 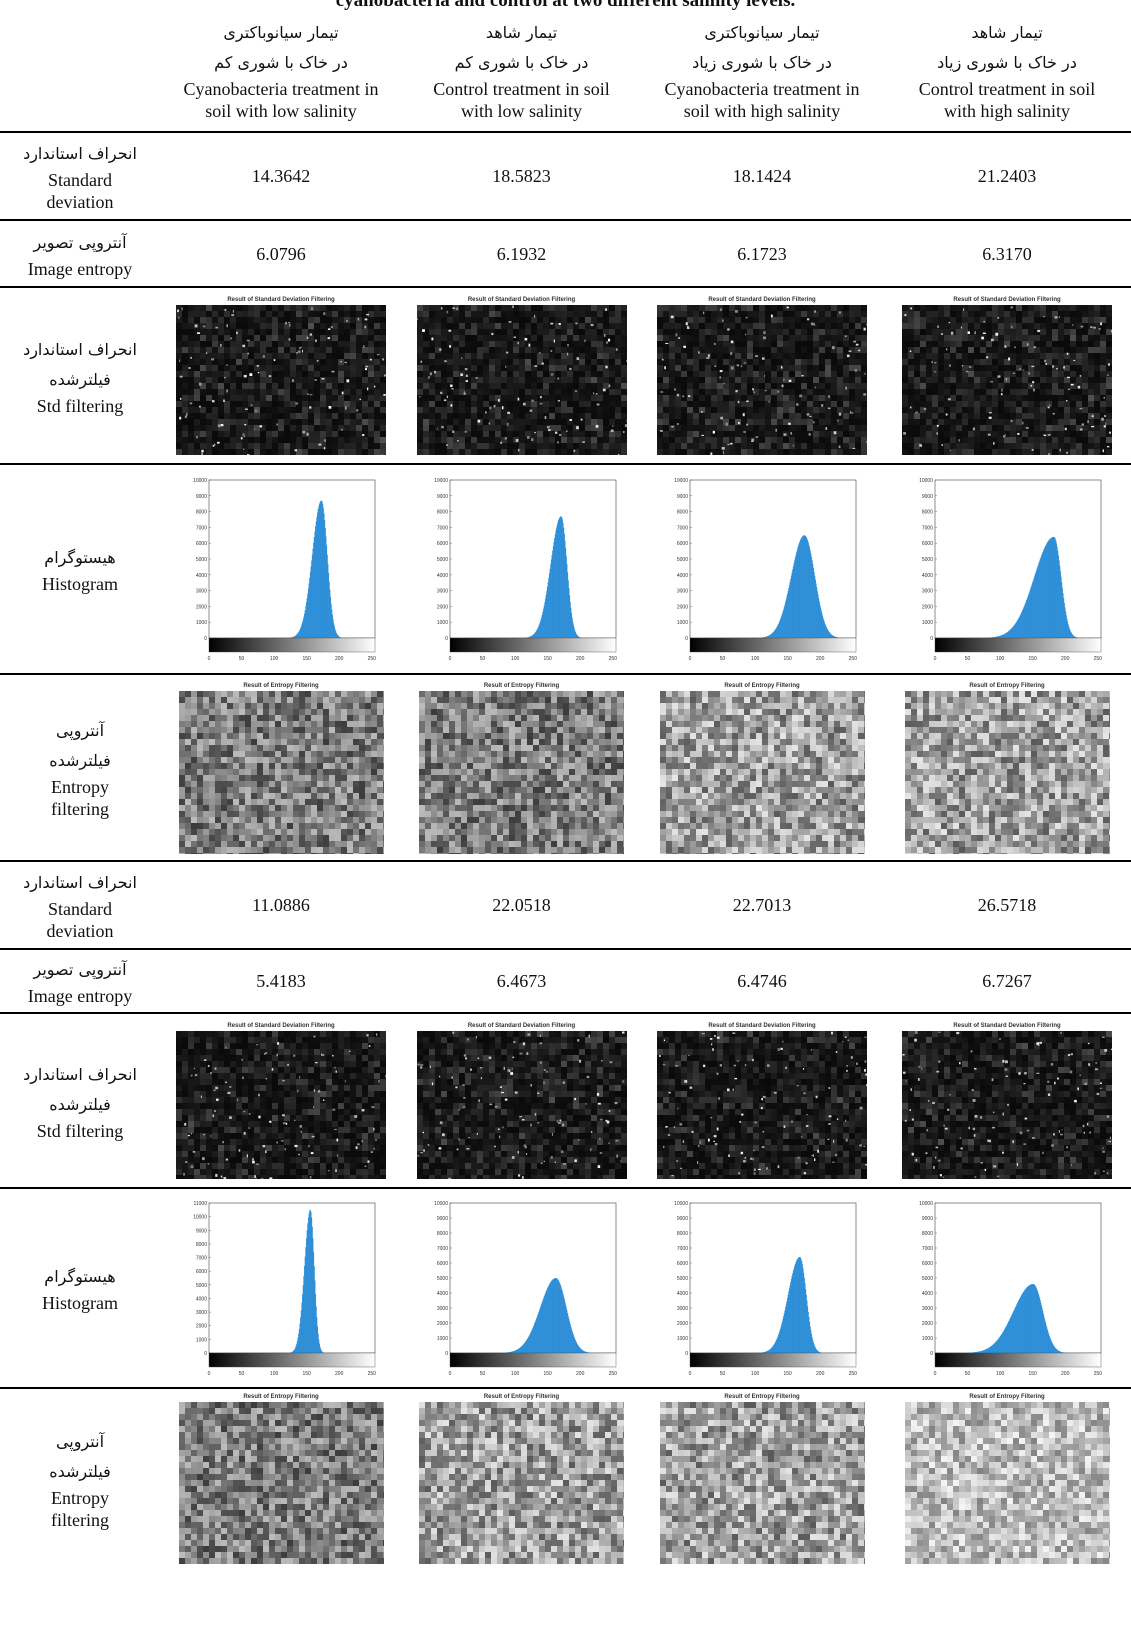 What do you see at coordinates (927, 607) in the screenshot?
I see `y-tick-label: 2000` at bounding box center [927, 607].